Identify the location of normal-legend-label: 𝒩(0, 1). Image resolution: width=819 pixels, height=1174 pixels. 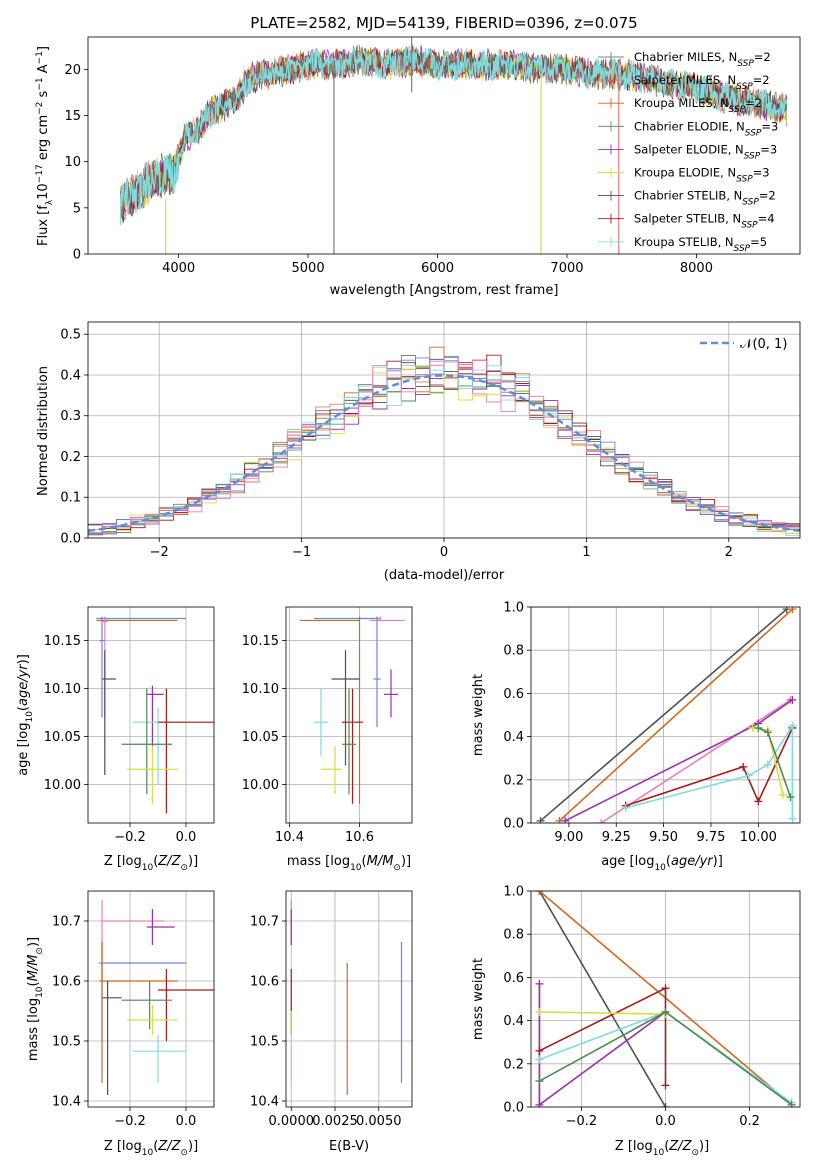
(763, 344).